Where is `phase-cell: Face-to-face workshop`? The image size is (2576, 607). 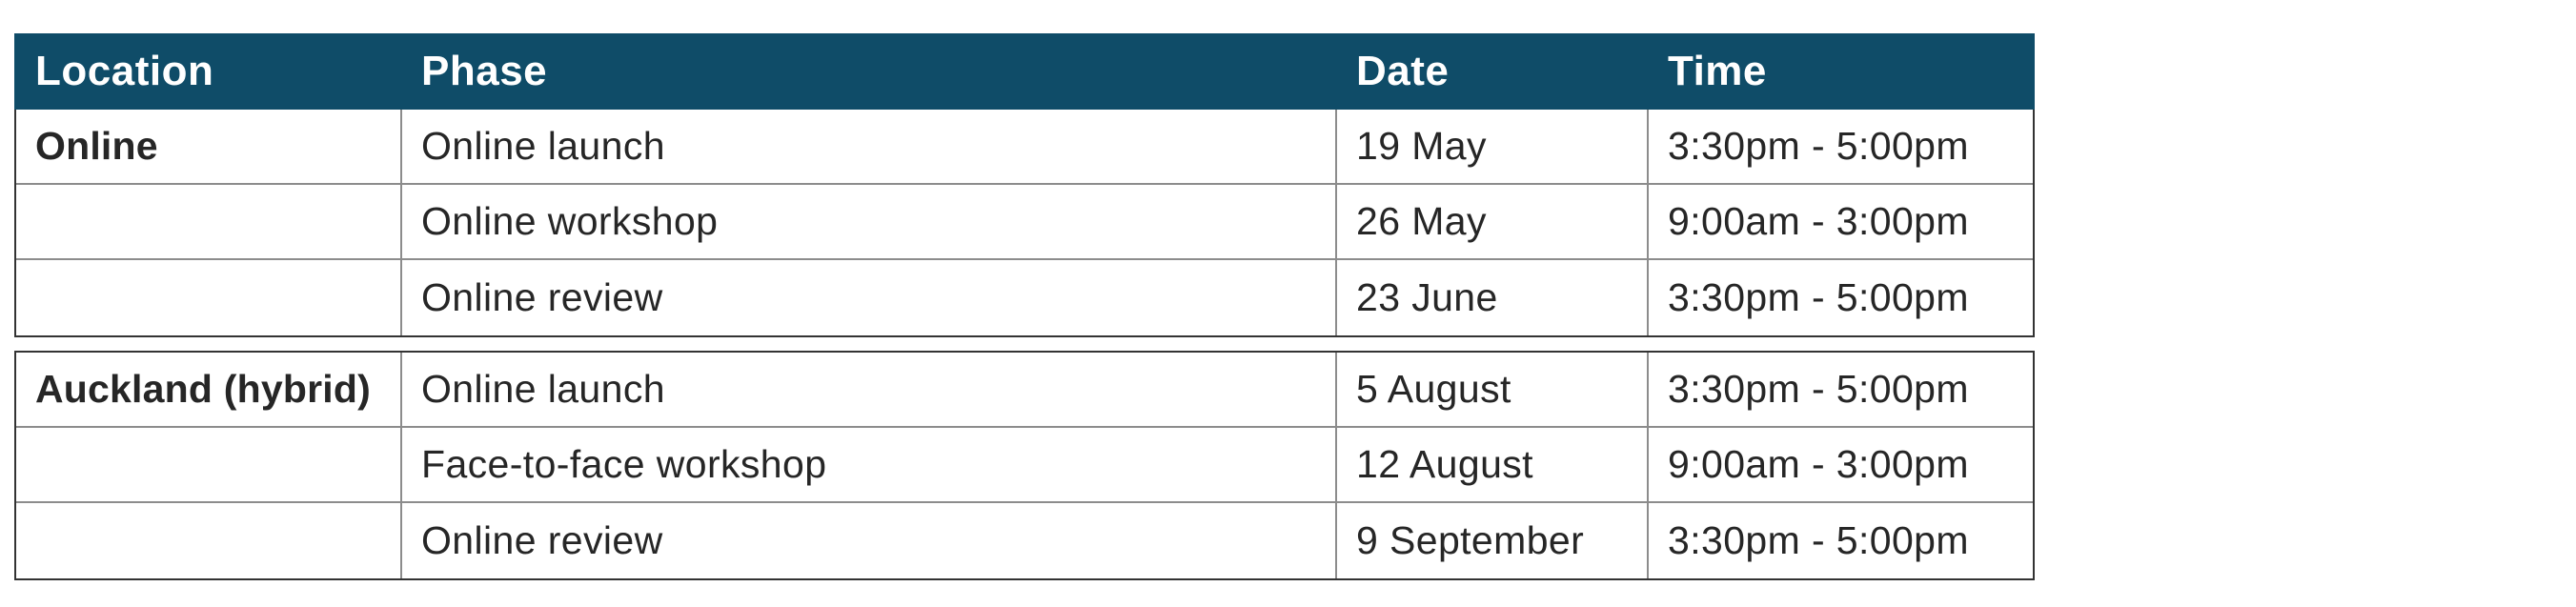
phase-cell: Face-to-face workshop is located at coordinates (869, 465).